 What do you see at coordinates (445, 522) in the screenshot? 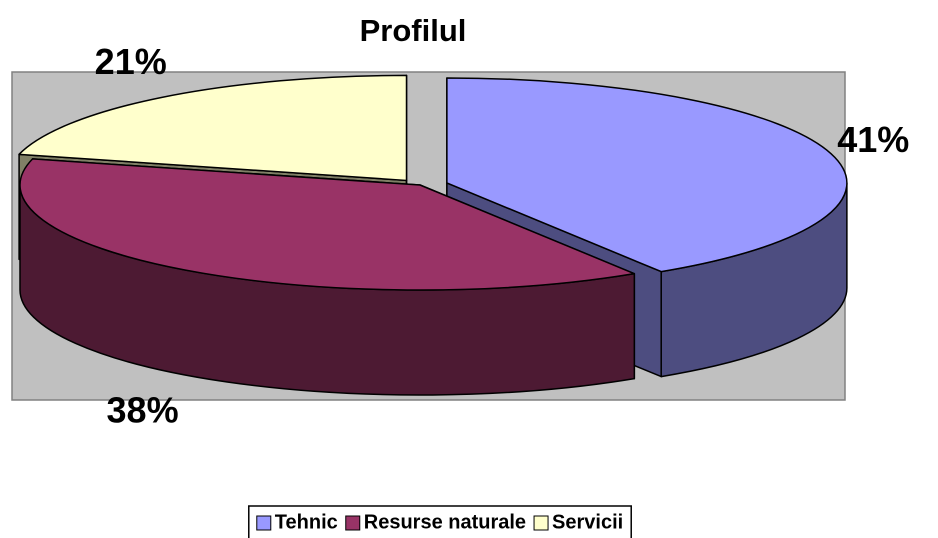
I see `legend-label: Resurse naturale` at bounding box center [445, 522].